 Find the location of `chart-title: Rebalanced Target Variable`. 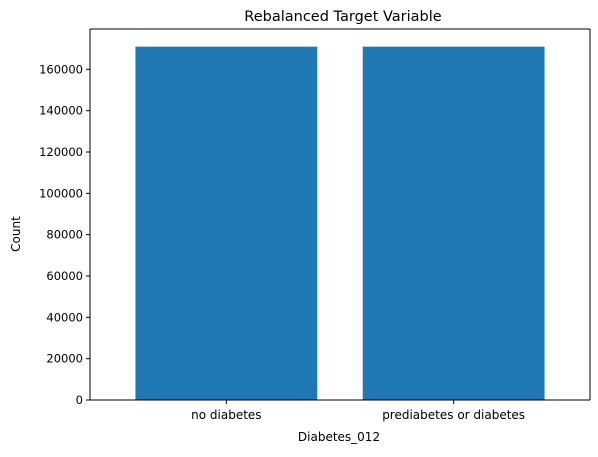

chart-title: Rebalanced Target Variable is located at coordinates (343, 17).